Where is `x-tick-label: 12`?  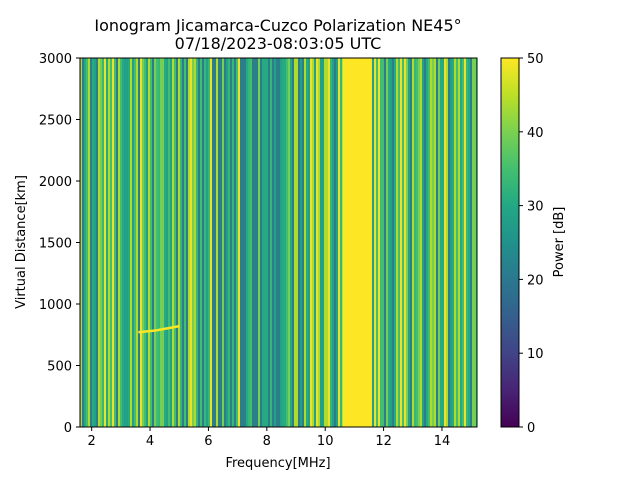 x-tick-label: 12 is located at coordinates (383, 441).